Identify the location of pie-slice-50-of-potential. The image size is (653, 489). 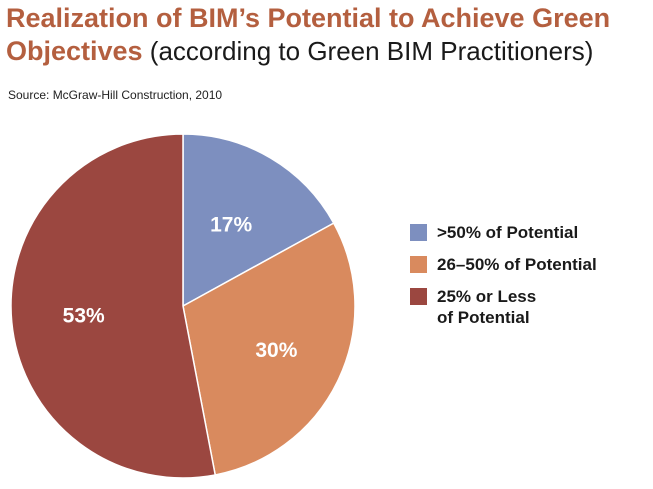
(258, 220).